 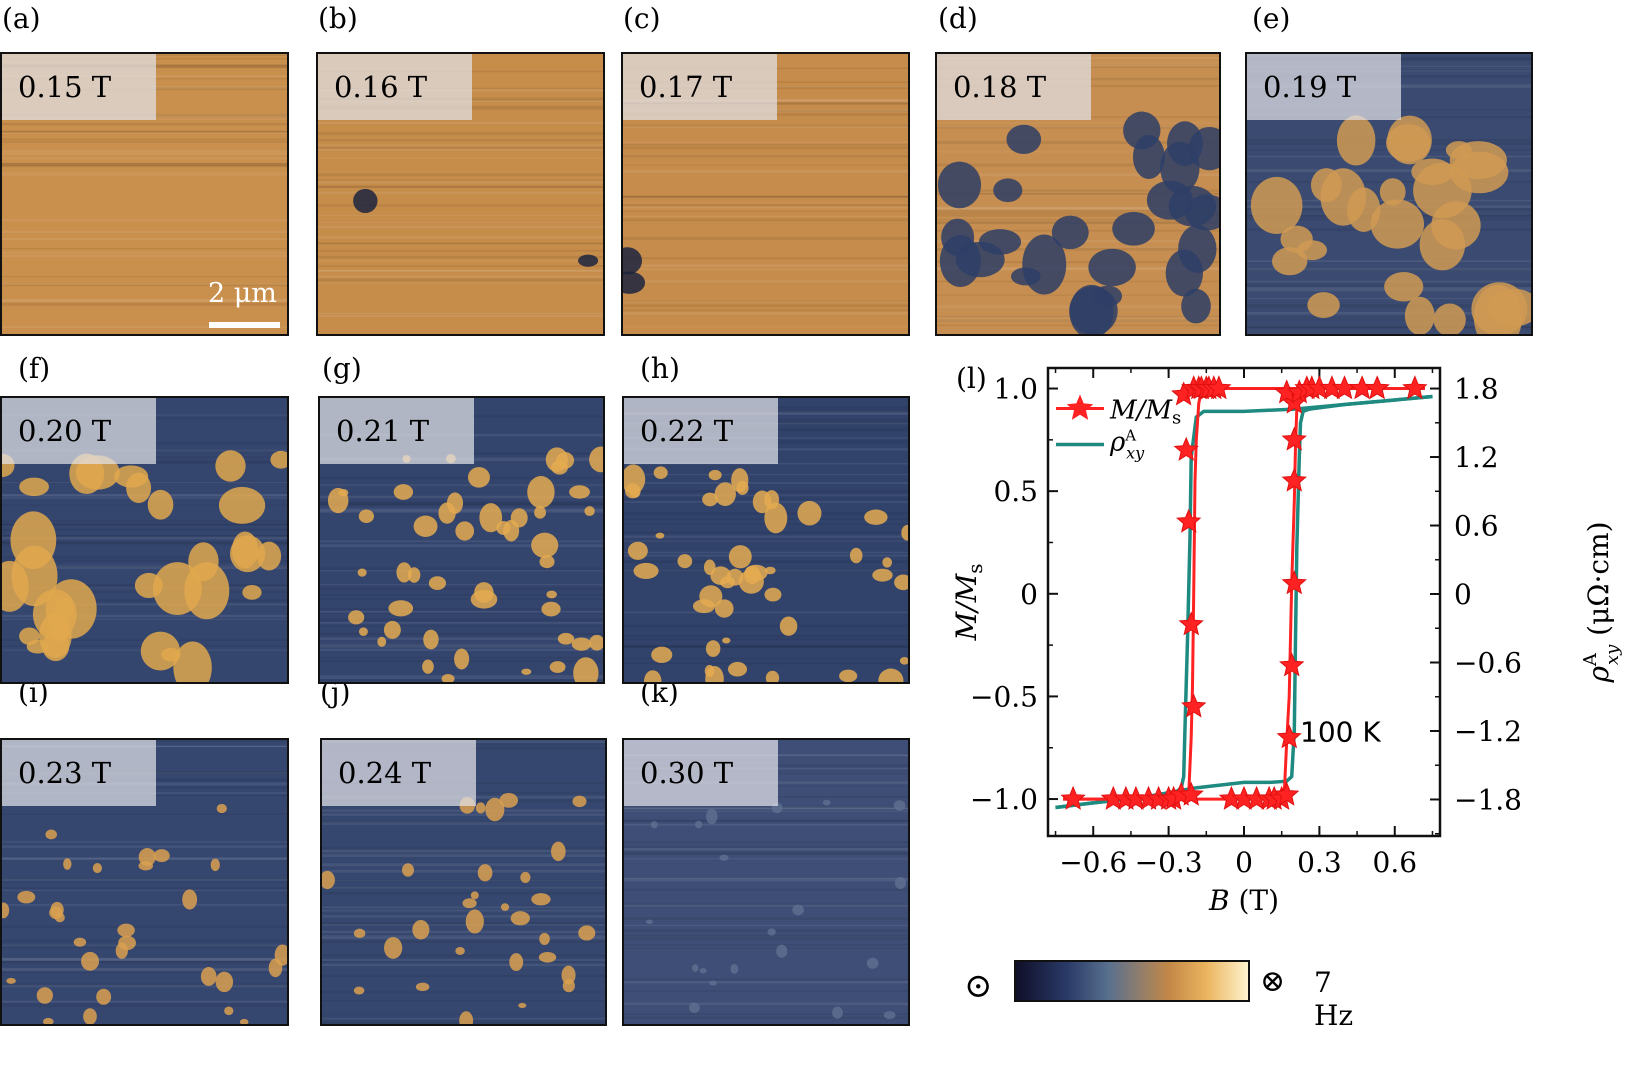 What do you see at coordinates (1015, 491) in the screenshot?
I see `y-left-tick-label: 0.5` at bounding box center [1015, 491].